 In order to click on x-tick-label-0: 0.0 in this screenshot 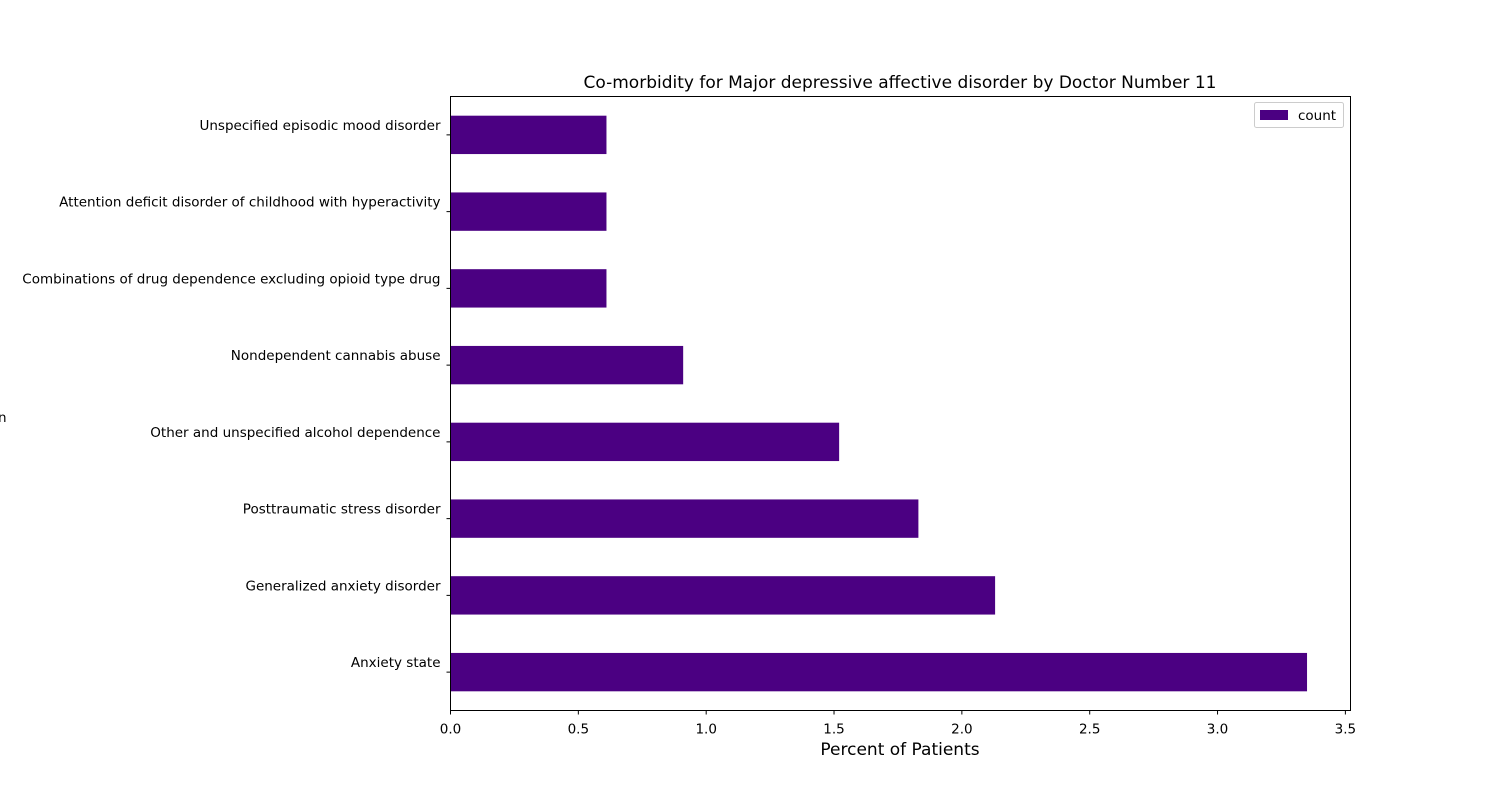, I will do `click(450, 730)`.